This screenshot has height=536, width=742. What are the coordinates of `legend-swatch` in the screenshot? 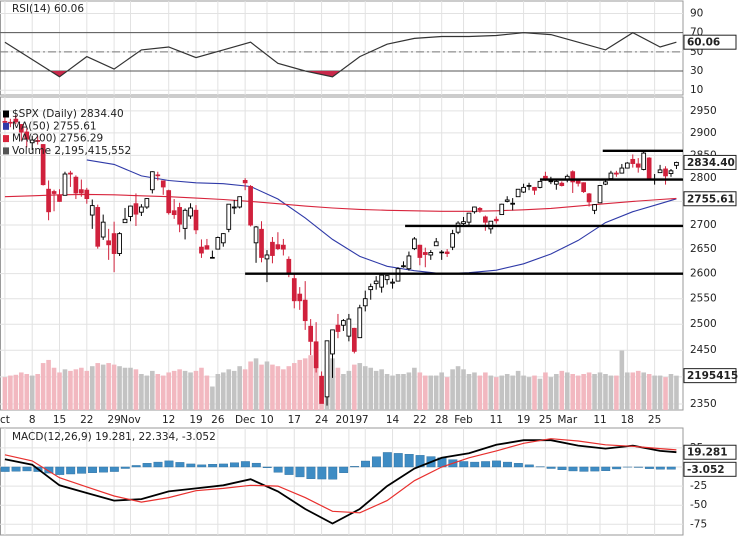 It's located at (6, 114).